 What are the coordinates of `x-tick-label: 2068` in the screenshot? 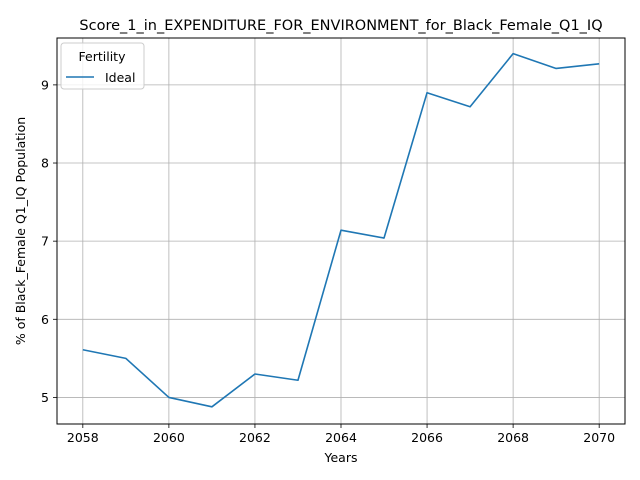 It's located at (513, 437).